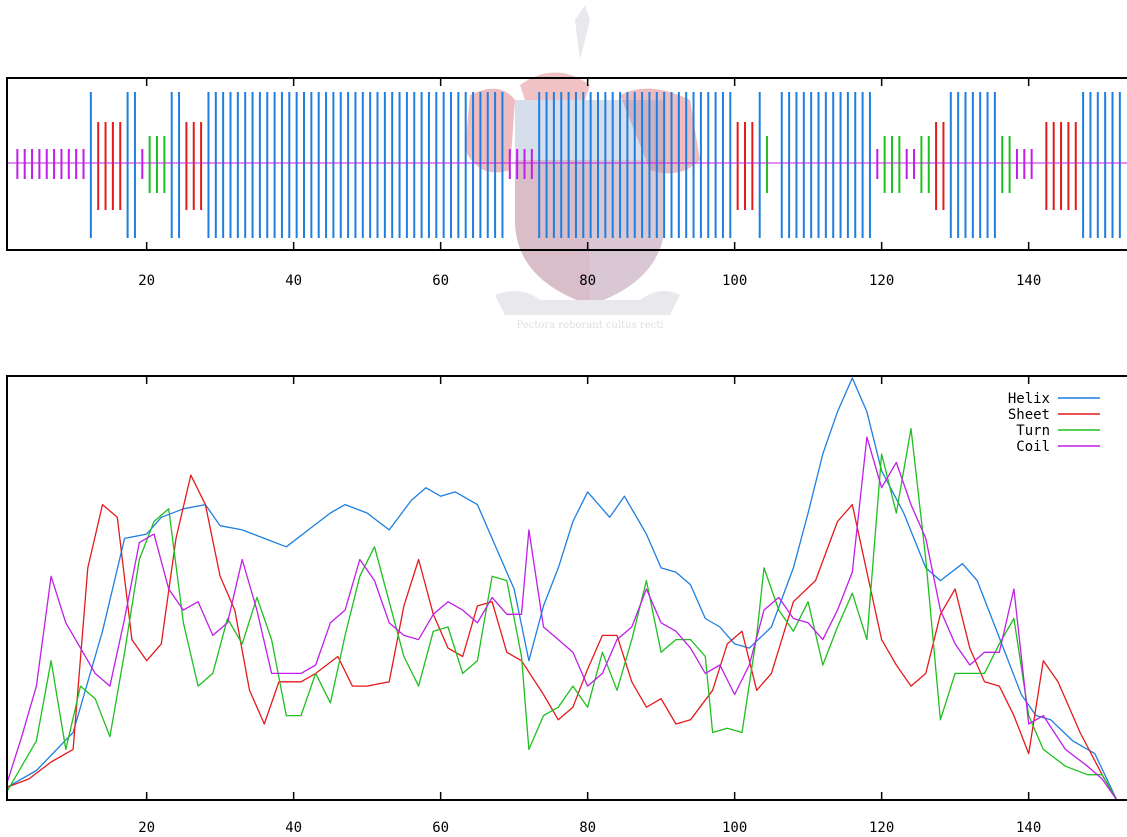  Describe the element at coordinates (881, 281) in the screenshot. I see `track-x-tick-label: 120` at that location.